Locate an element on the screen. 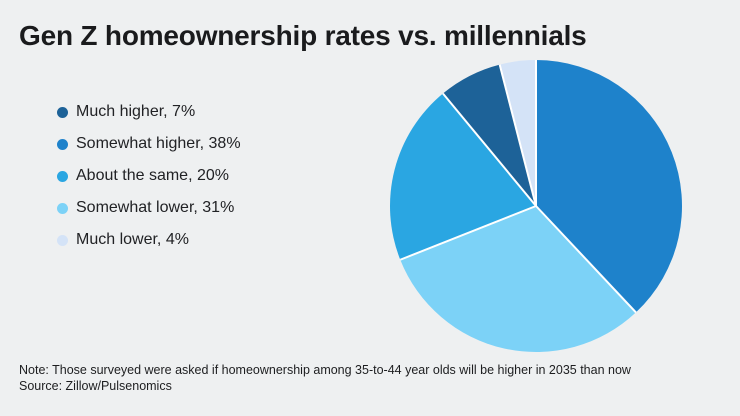  legend-label: About the same, 20% is located at coordinates (152, 175).